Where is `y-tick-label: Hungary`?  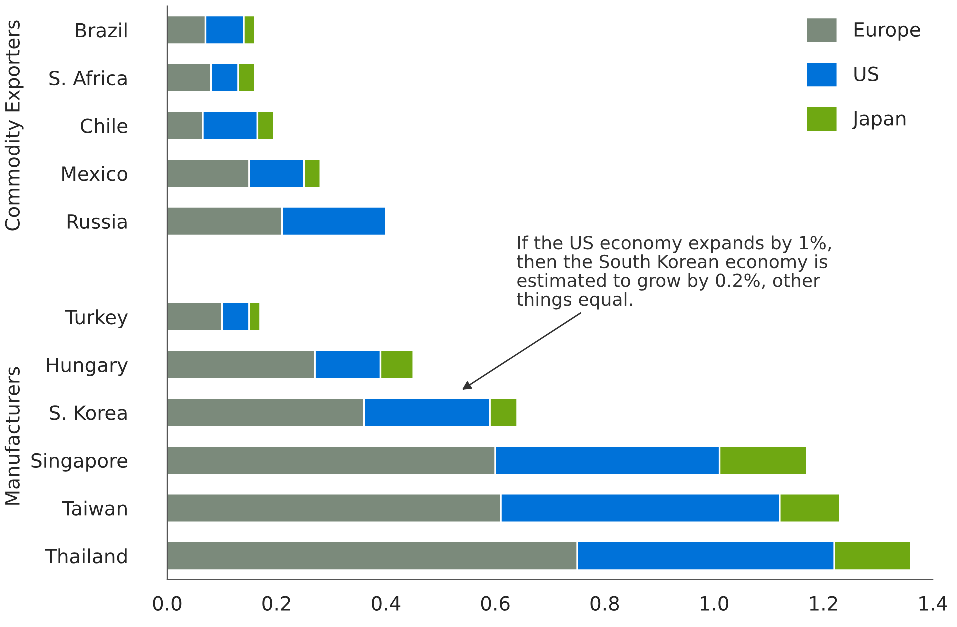 y-tick-label: Hungary is located at coordinates (87, 367).